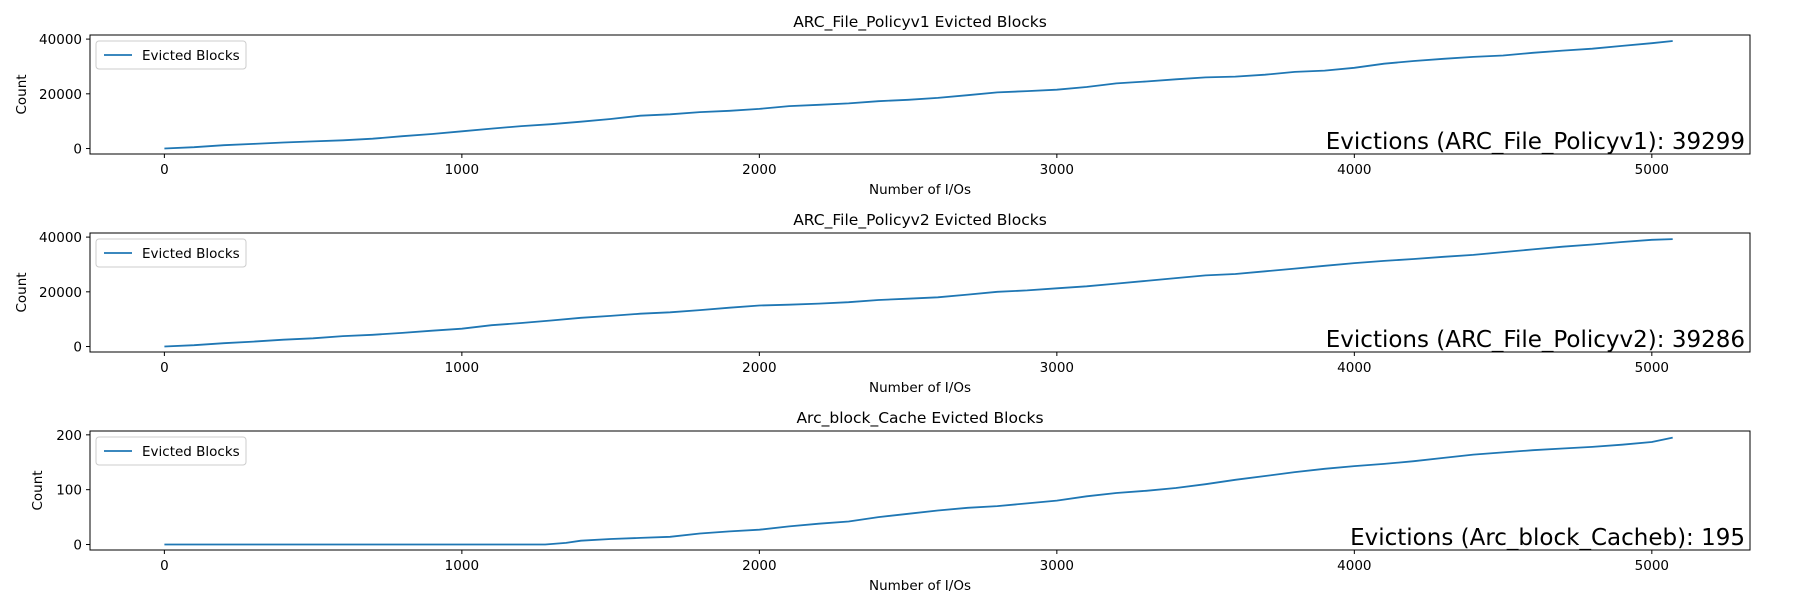 The height and width of the screenshot is (600, 1800). Describe the element at coordinates (920, 220) in the screenshot. I see `chart-title: ARC_File_Policyv2 Evicted Blocks` at that location.